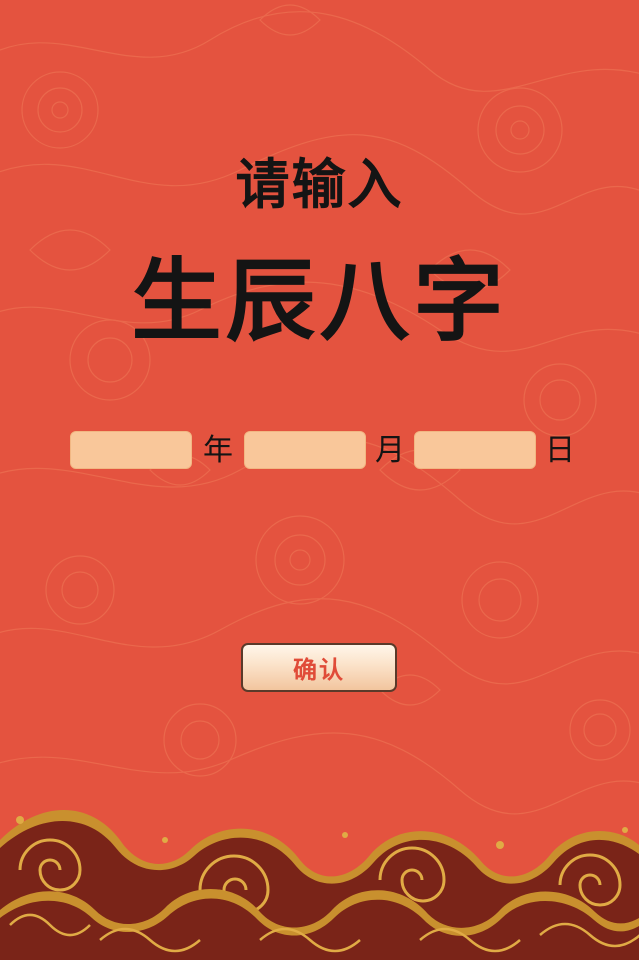  I want to click on year-input, so click(131, 450).